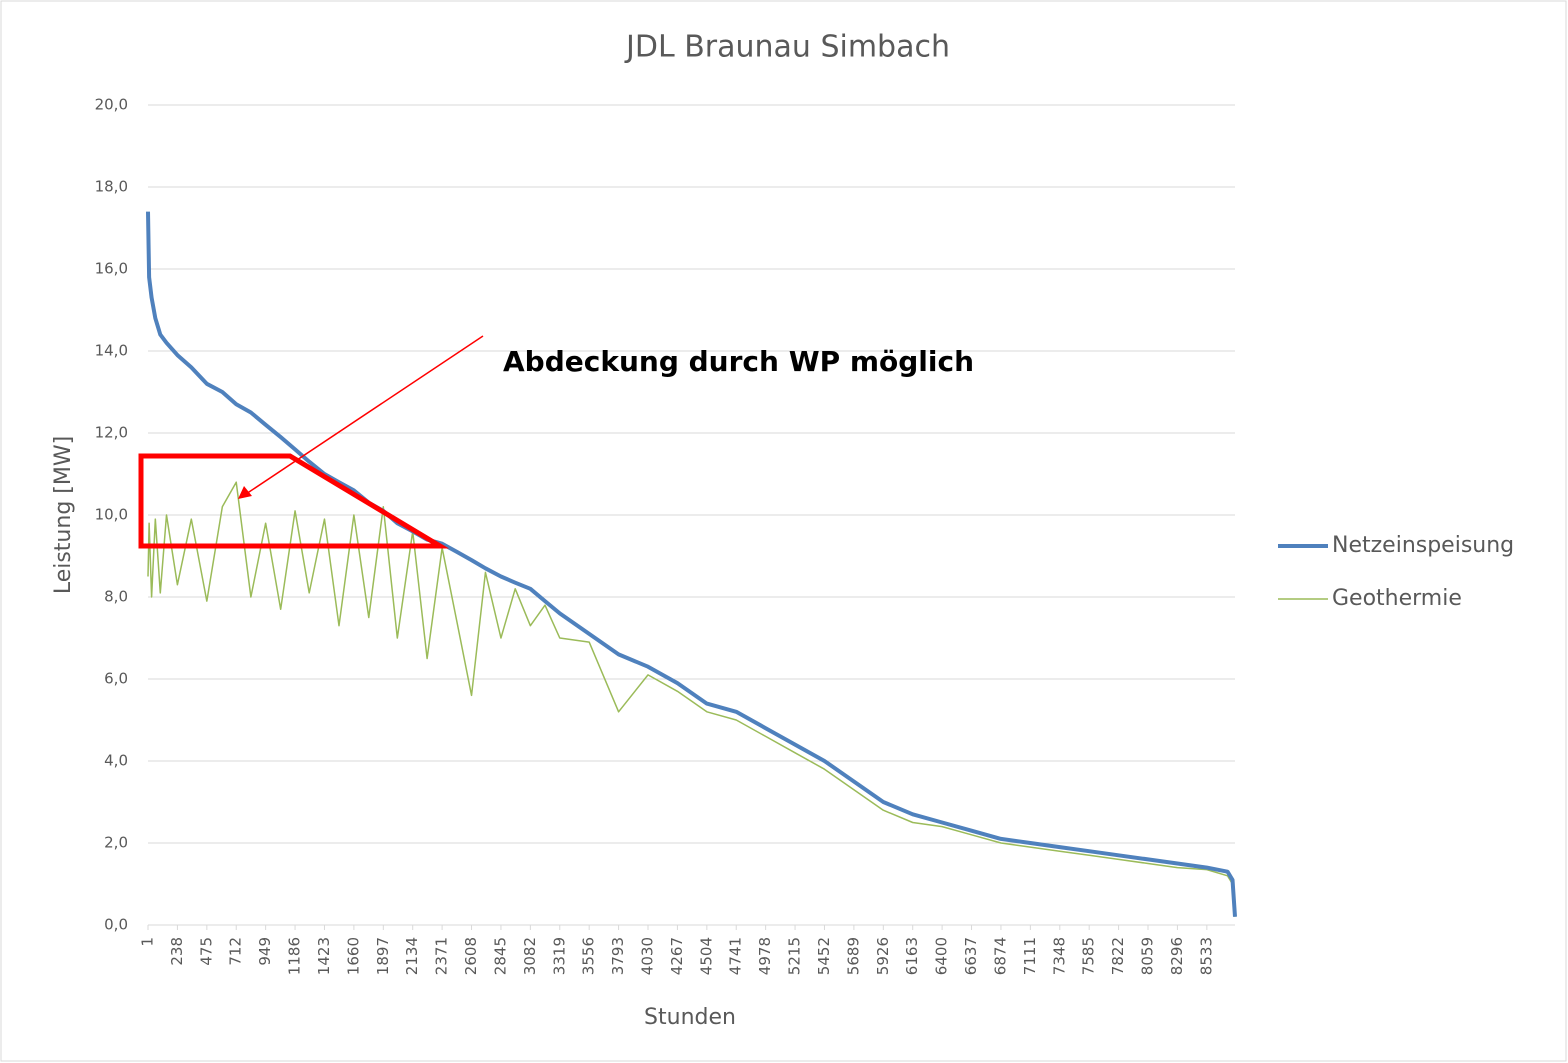  What do you see at coordinates (1118, 956) in the screenshot?
I see `x-tick-label: 7822` at bounding box center [1118, 956].